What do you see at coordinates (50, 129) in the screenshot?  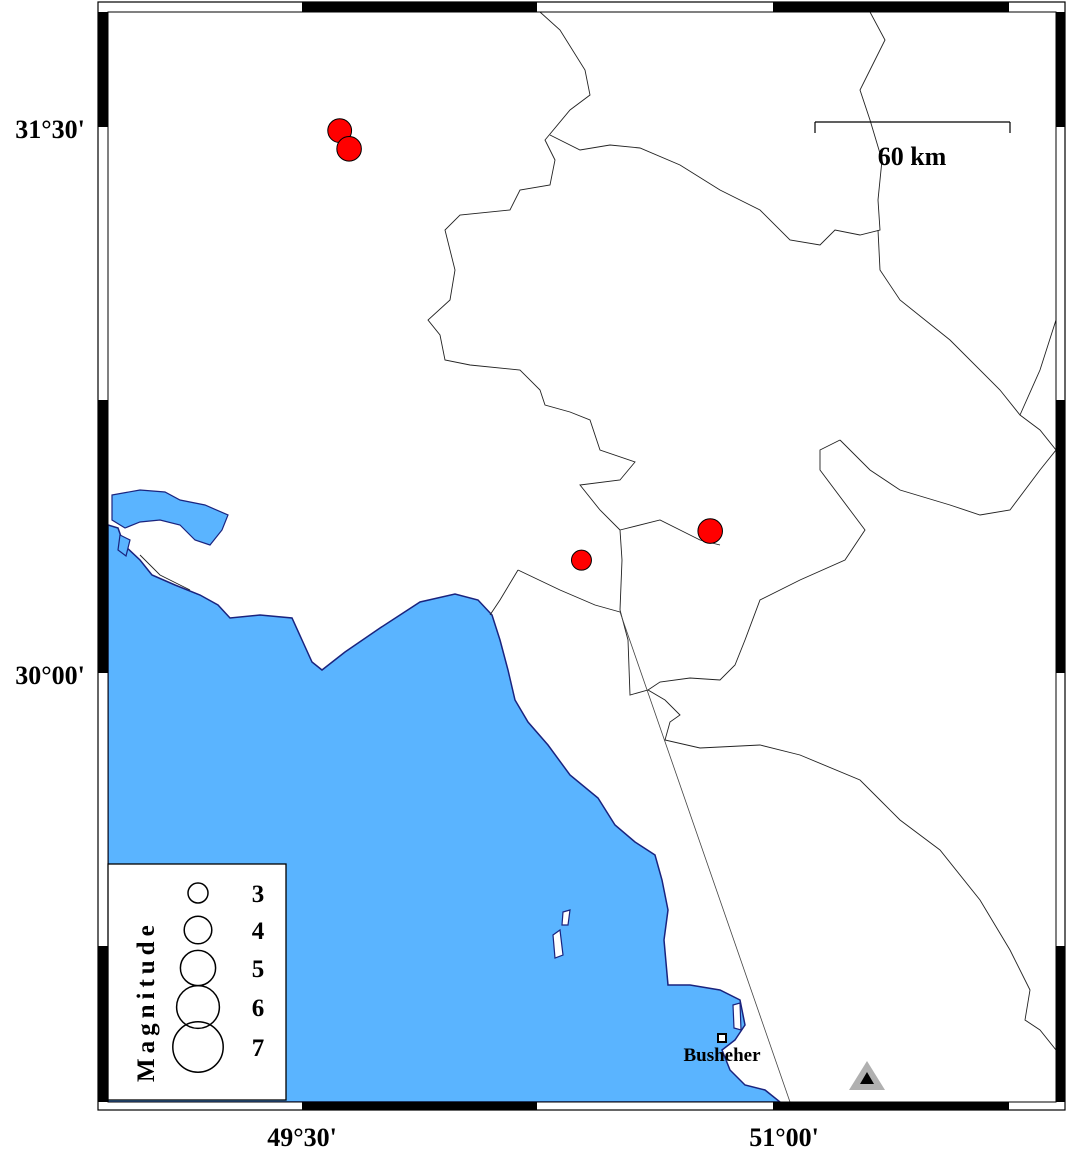 I see `lat-label: 31°30'` at bounding box center [50, 129].